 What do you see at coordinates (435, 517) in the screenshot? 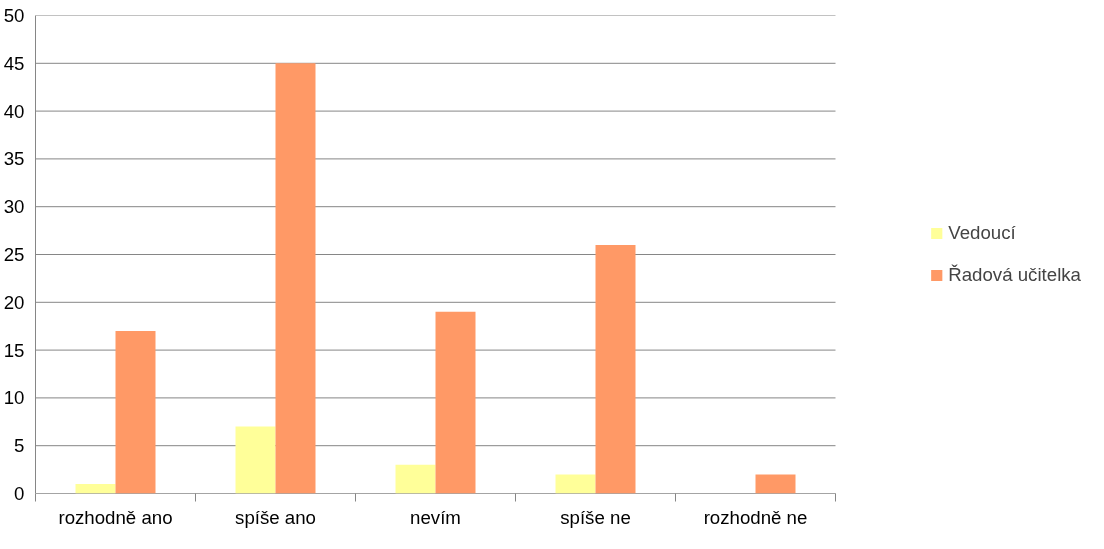
I see `x-tick-label: nevím` at bounding box center [435, 517].